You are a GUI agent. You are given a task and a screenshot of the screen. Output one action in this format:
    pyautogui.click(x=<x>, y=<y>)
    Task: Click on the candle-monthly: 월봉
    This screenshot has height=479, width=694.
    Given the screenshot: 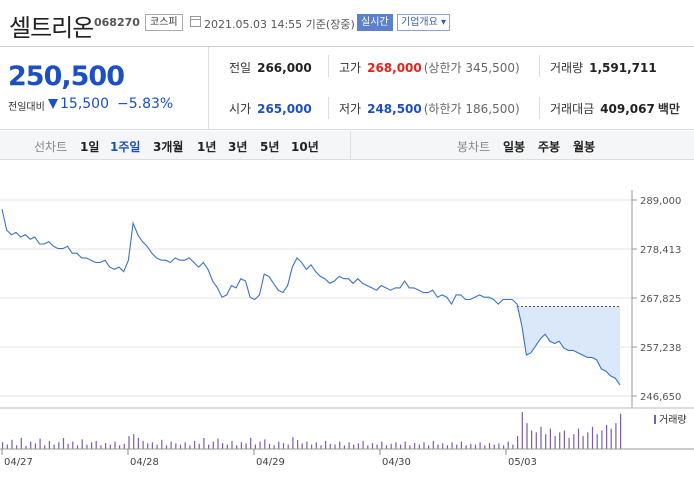 What is the action you would take?
    pyautogui.click(x=584, y=147)
    